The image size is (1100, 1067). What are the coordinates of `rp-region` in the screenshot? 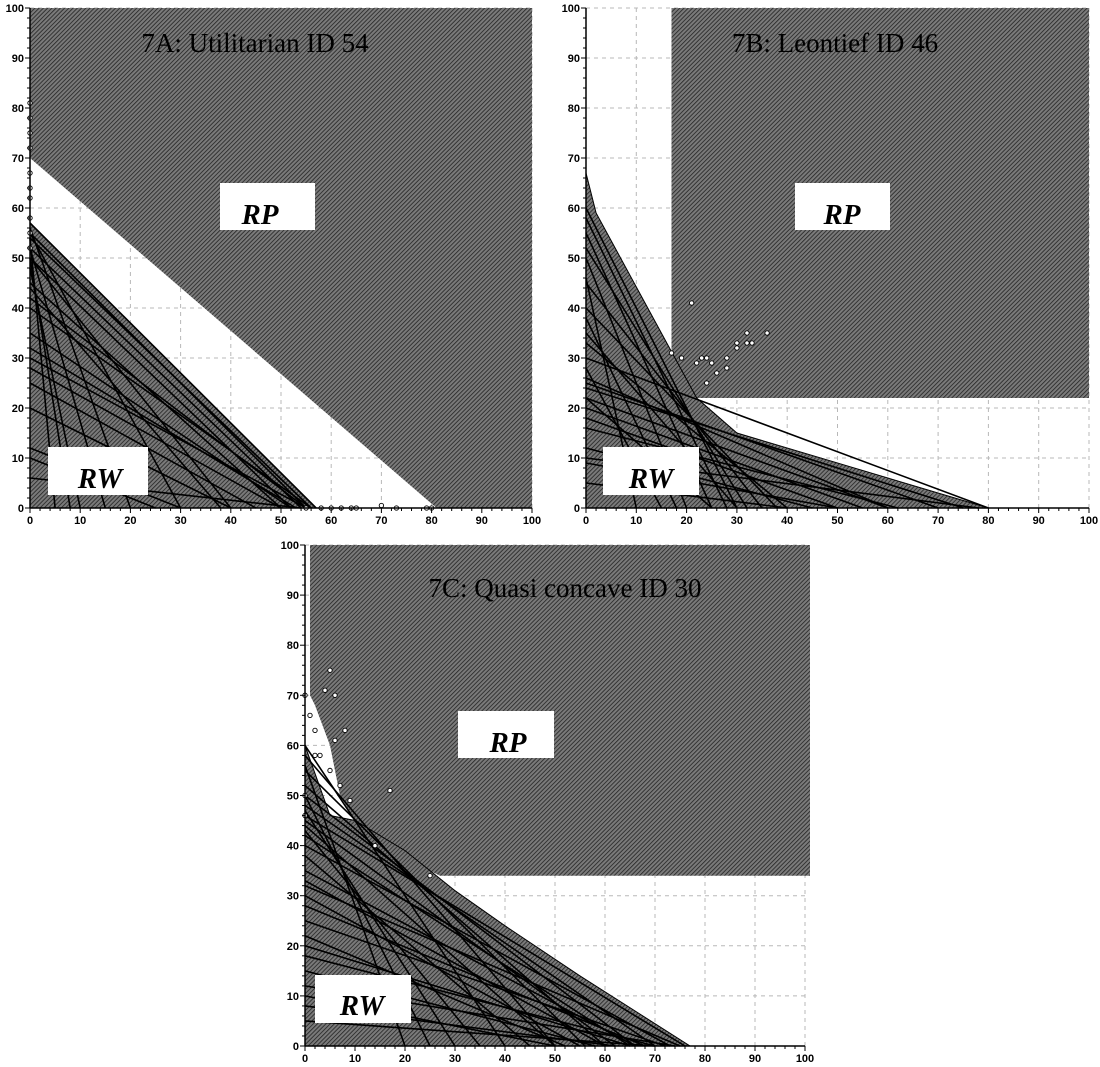 It's located at (560, 710).